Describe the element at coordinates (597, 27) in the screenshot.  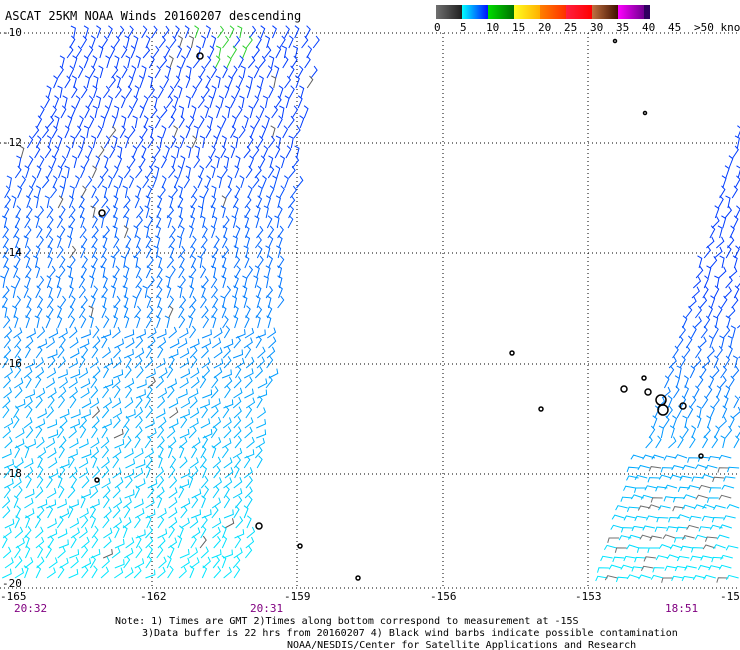
I see `legend-tick: 30` at that location.